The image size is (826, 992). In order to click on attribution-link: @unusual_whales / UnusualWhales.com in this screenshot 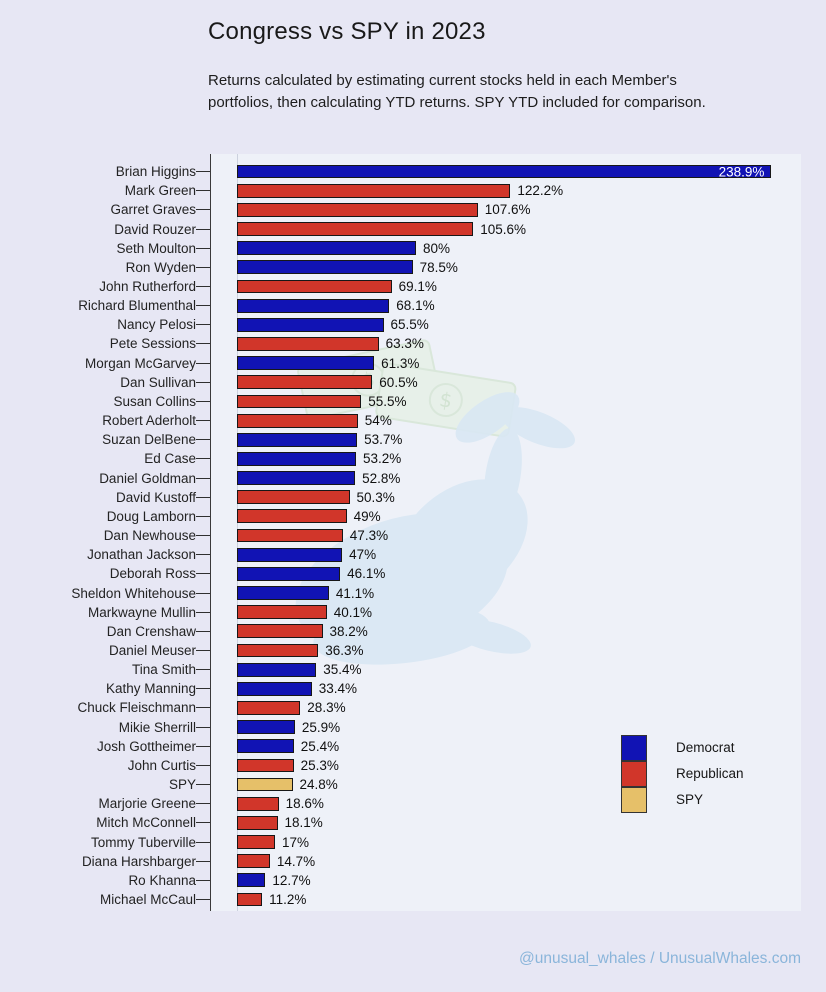, I will do `click(660, 958)`.